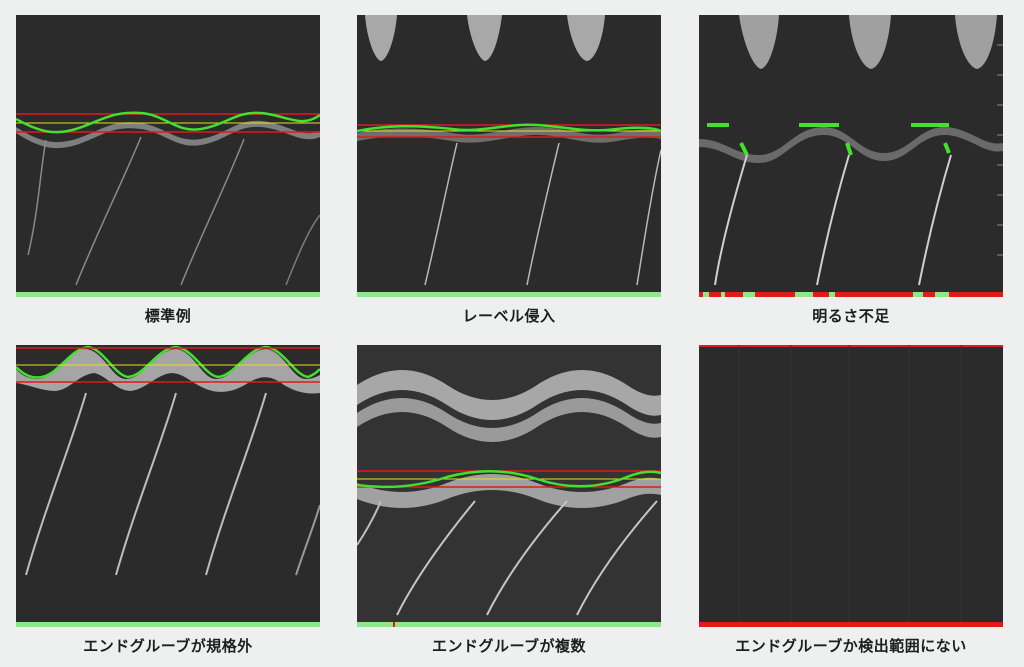 This screenshot has width=1024, height=667. I want to click on panel-end-groove-not-in-range: エンドグルーブか検出範囲にない, so click(851, 500).